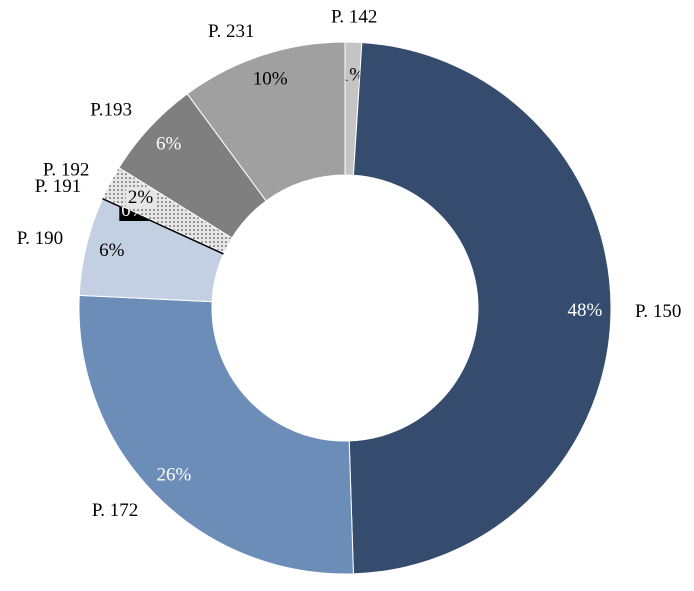 The height and width of the screenshot is (591, 694). Describe the element at coordinates (111, 110) in the screenshot. I see `category-label: P.193` at that location.